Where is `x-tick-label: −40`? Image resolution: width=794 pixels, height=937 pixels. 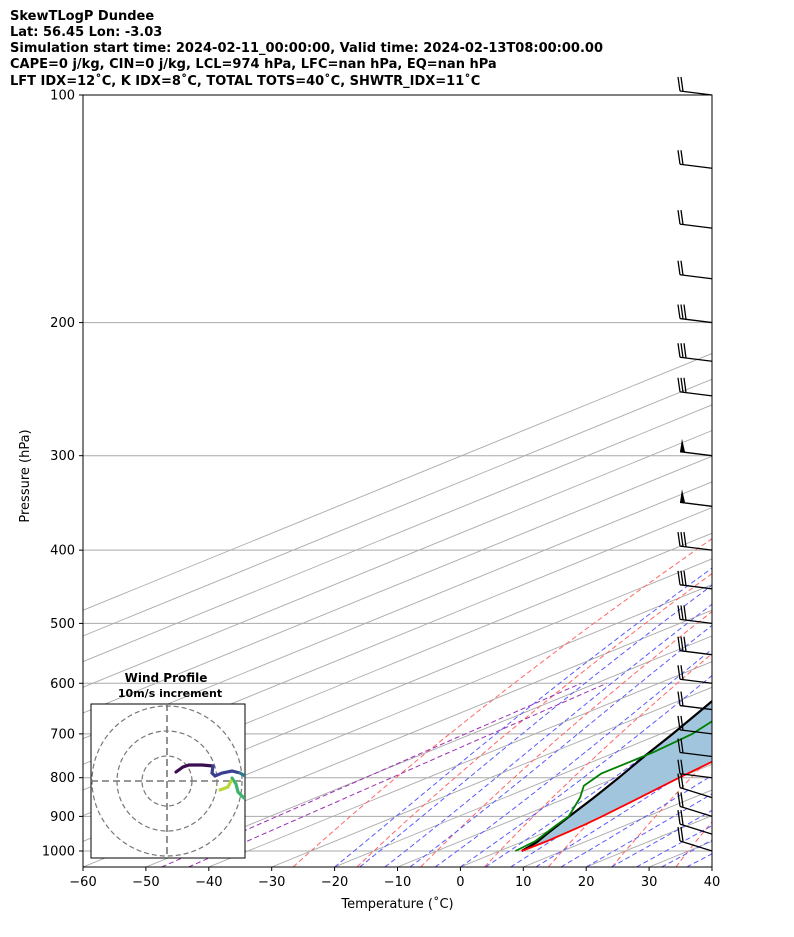 x-tick-label: −40 is located at coordinates (208, 882).